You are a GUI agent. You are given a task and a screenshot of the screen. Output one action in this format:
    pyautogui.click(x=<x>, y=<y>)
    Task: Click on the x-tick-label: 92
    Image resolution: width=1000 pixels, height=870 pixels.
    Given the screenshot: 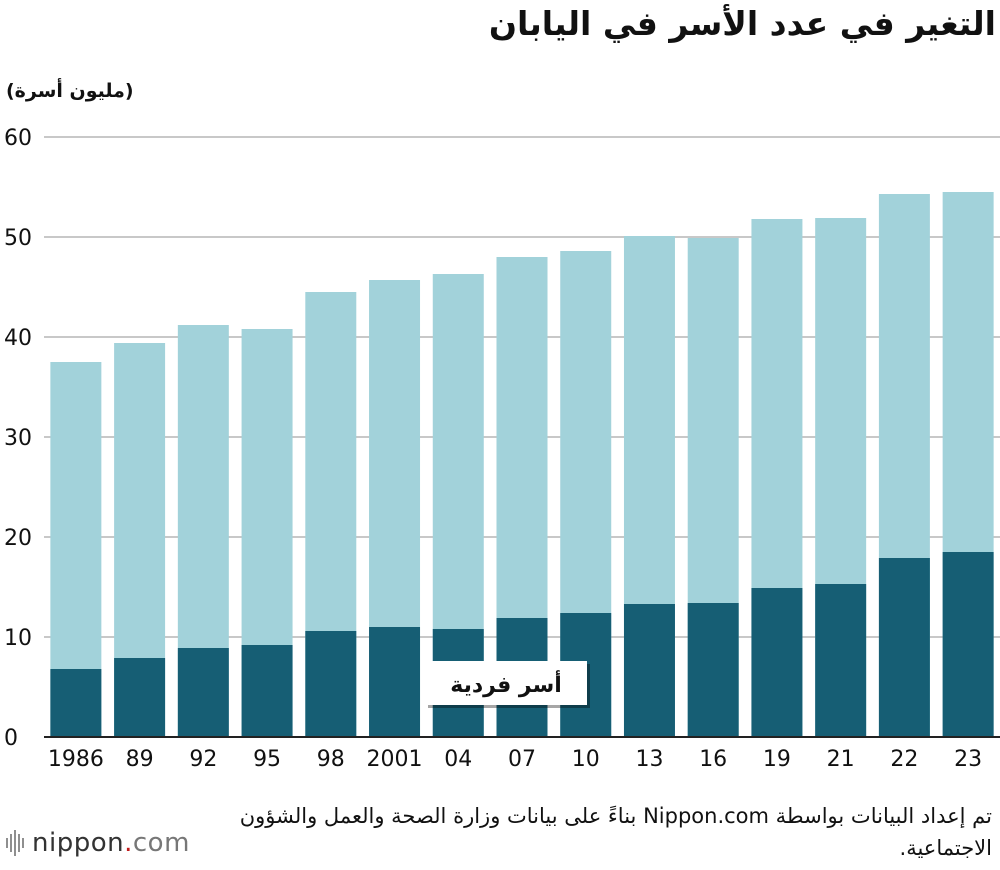 What is the action you would take?
    pyautogui.click(x=203, y=759)
    